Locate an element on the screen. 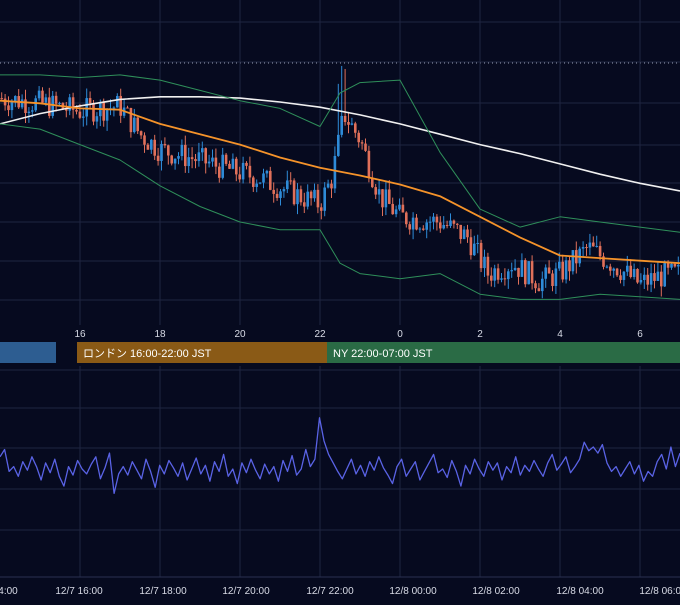  oscillator-x-tick-label: 12/8 04:00 is located at coordinates (580, 591).